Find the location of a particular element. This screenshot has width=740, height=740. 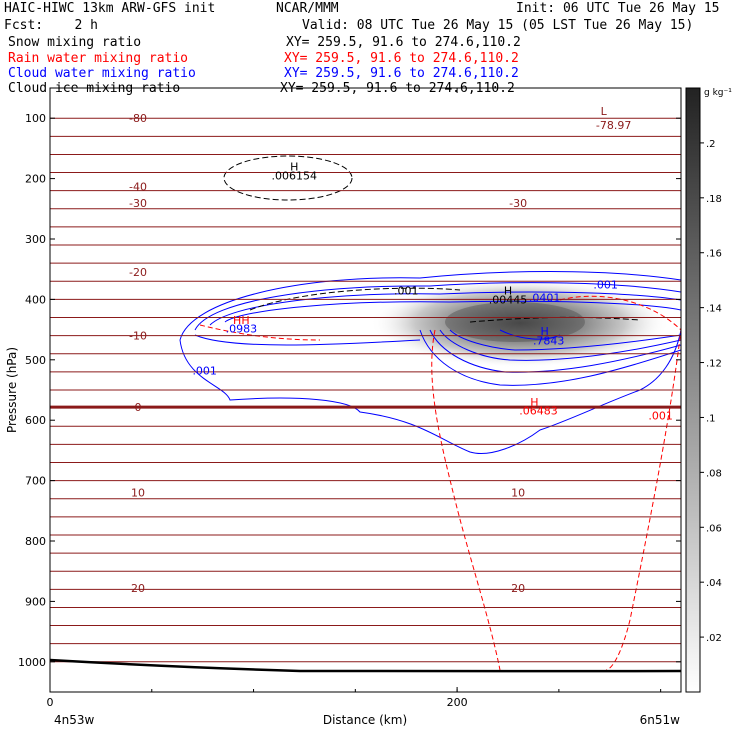

contour-label: HH is located at coordinates (241, 320).